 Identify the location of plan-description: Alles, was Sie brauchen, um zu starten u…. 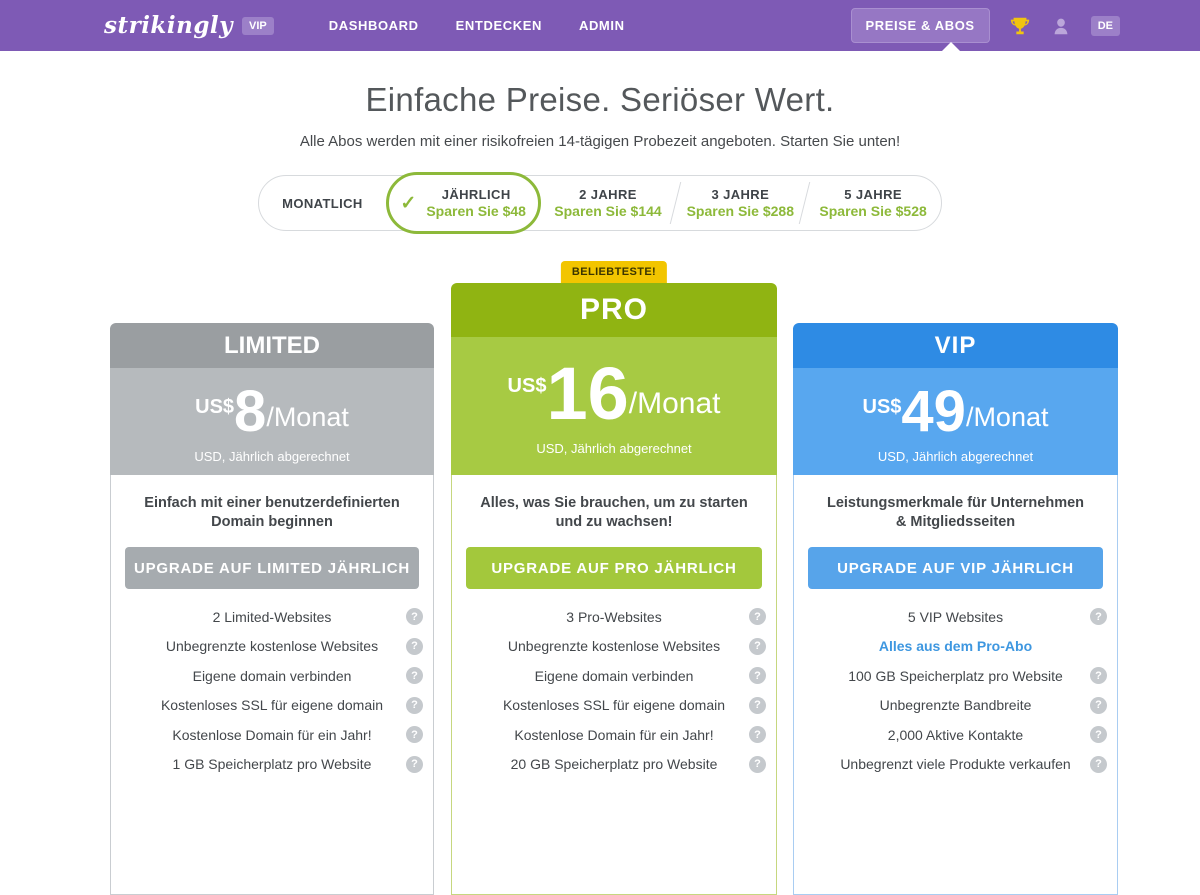
(614, 512).